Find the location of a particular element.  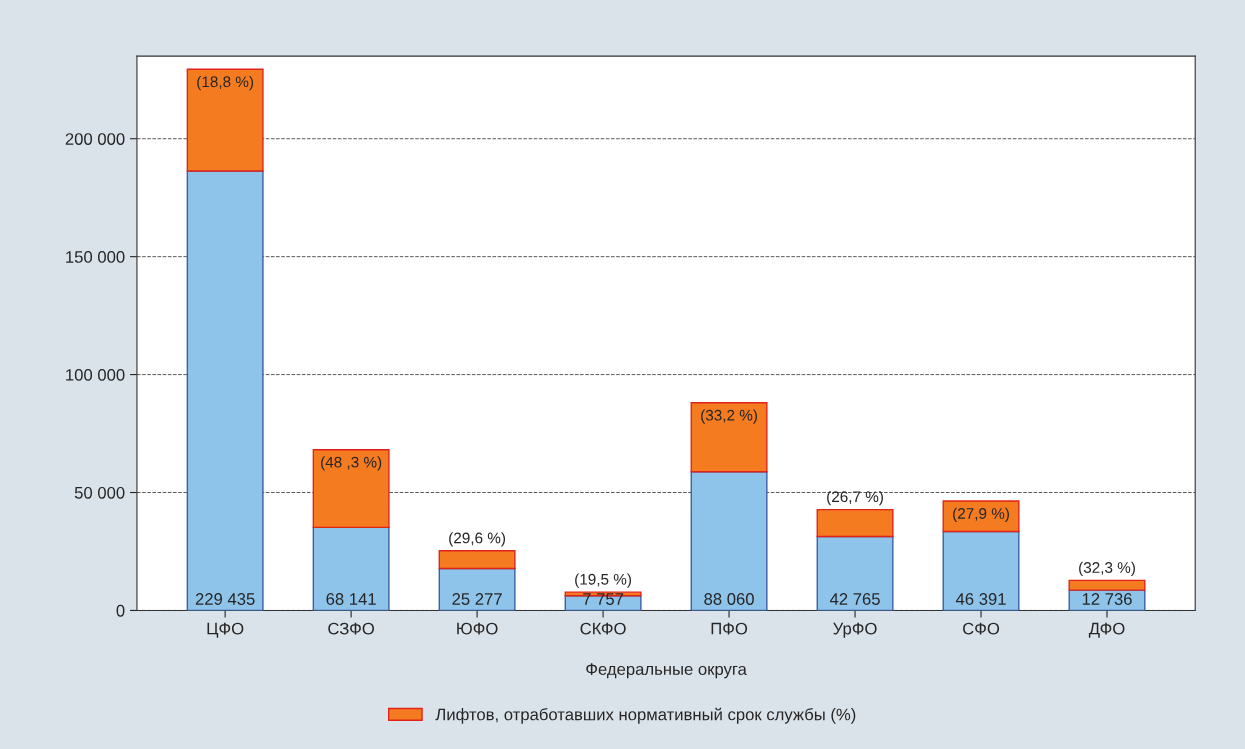

y-tick-label: 200 000 is located at coordinates (95, 139).